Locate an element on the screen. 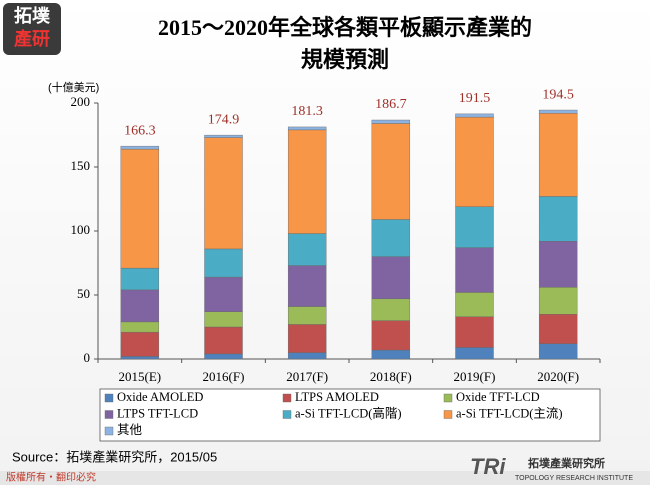 The height and width of the screenshot is (485, 650). y-tick-label: 150 is located at coordinates (81, 165).